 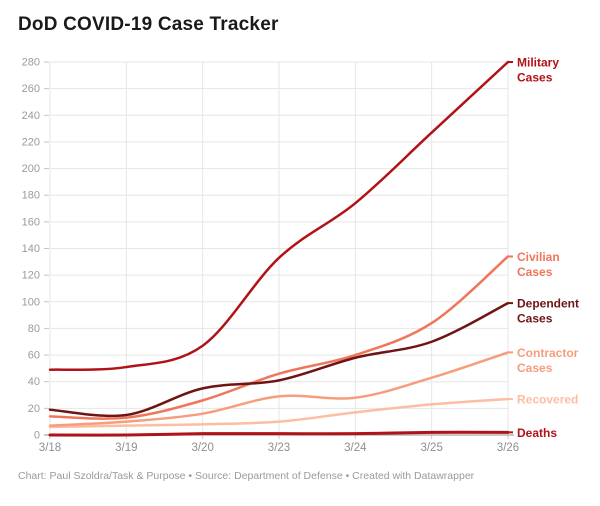 I want to click on x-axis-label: 3/20, so click(x=202, y=448).